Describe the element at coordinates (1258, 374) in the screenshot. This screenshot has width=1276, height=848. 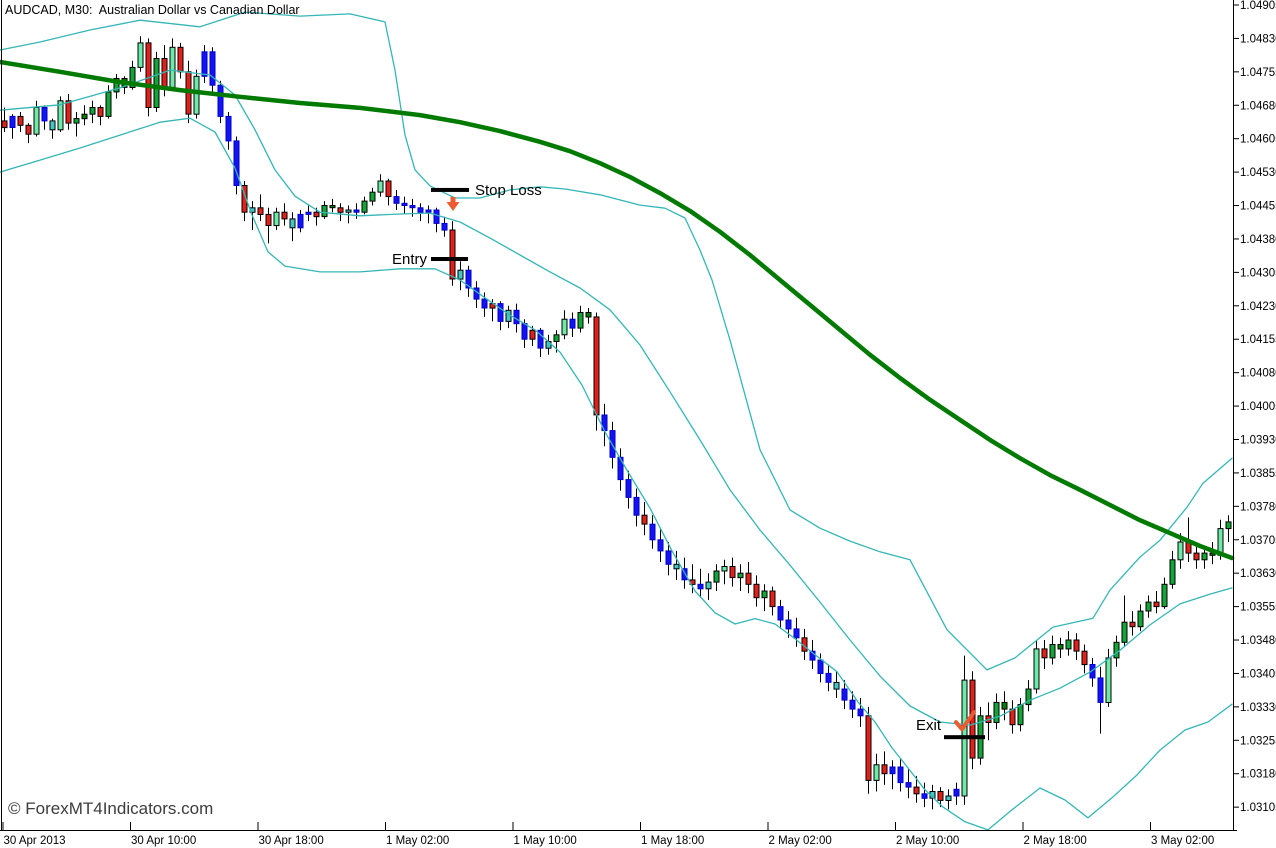
I see `price-axis-label: 1.04080` at that location.